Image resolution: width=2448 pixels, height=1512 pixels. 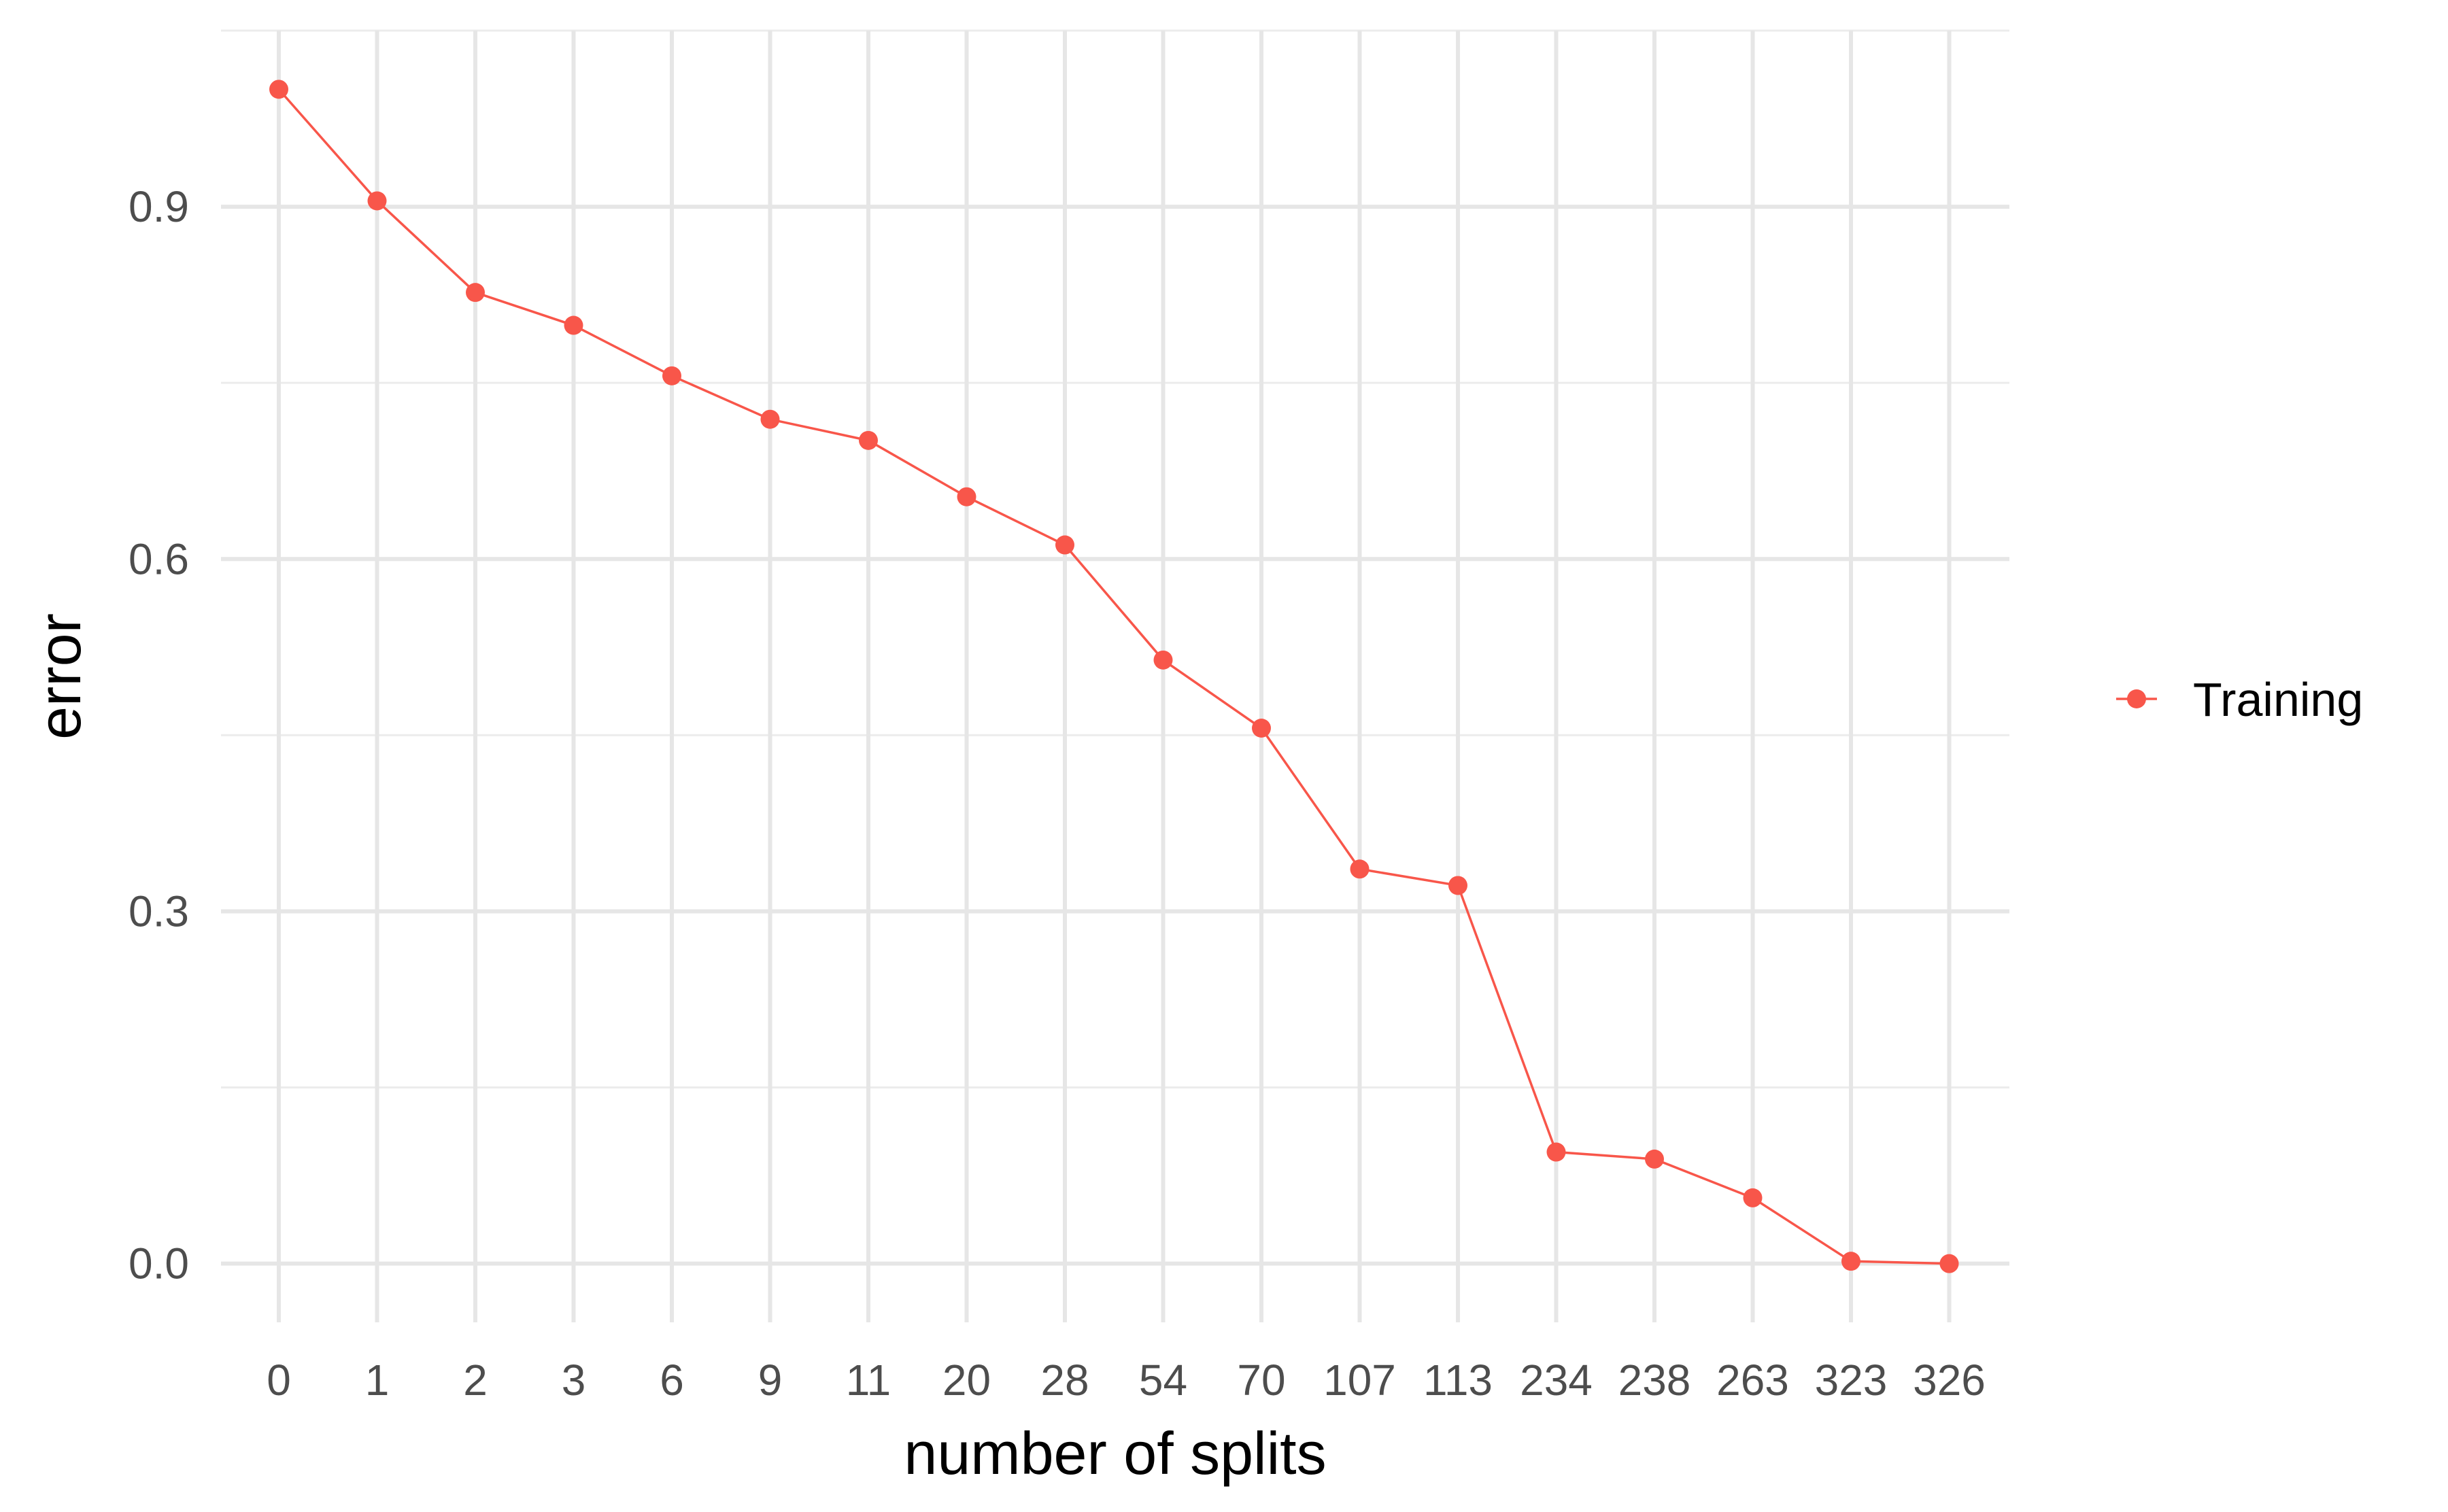 I want to click on y-axis-title: error, so click(x=60, y=676).